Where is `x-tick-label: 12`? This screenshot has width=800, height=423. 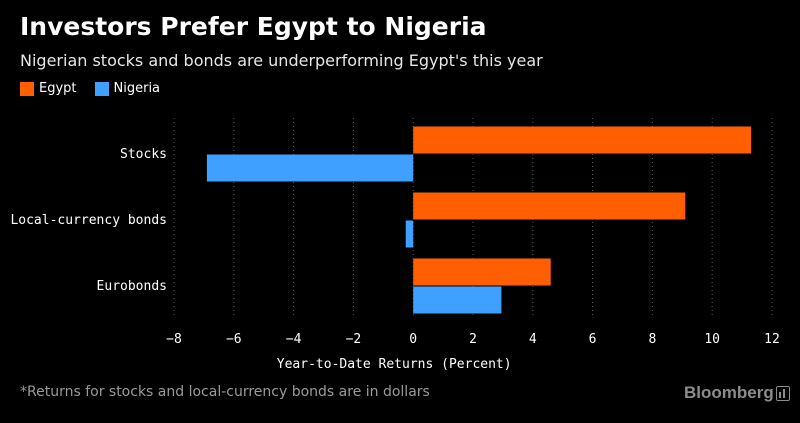
x-tick-label: 12 is located at coordinates (772, 339).